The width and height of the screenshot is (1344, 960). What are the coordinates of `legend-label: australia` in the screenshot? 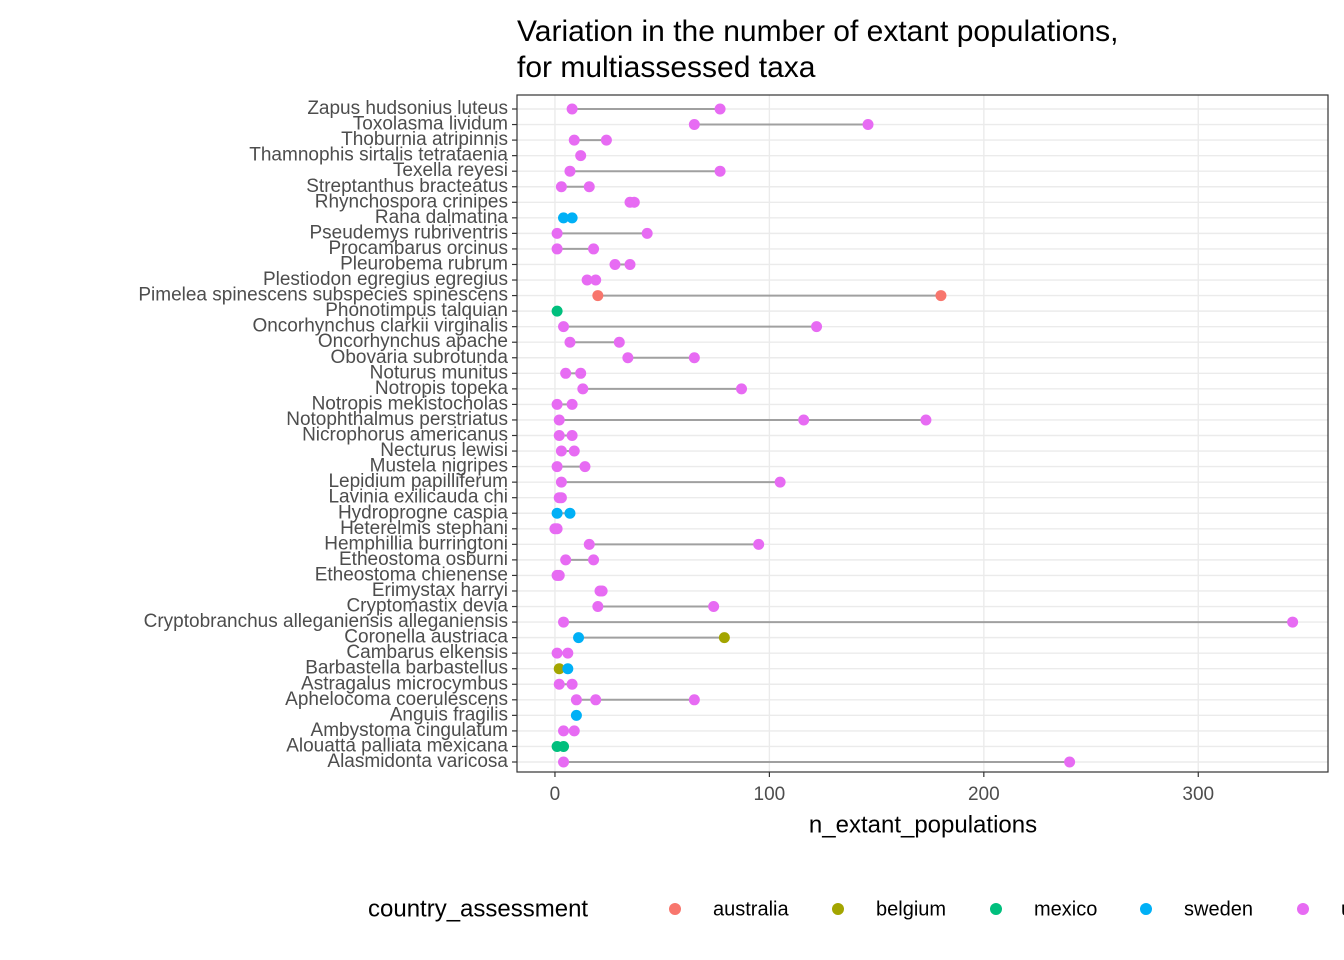 It's located at (751, 909).